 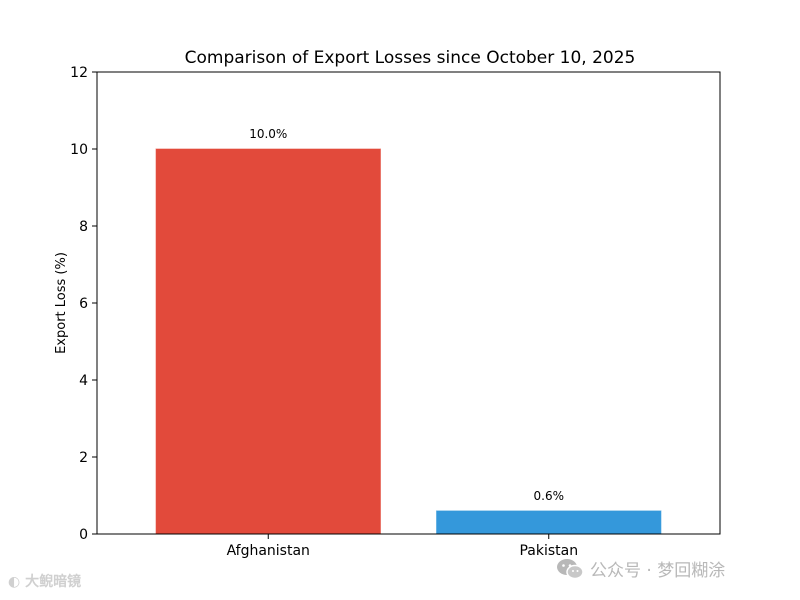 I want to click on watermark-left-text: 大鲵暗镜, so click(x=53, y=582).